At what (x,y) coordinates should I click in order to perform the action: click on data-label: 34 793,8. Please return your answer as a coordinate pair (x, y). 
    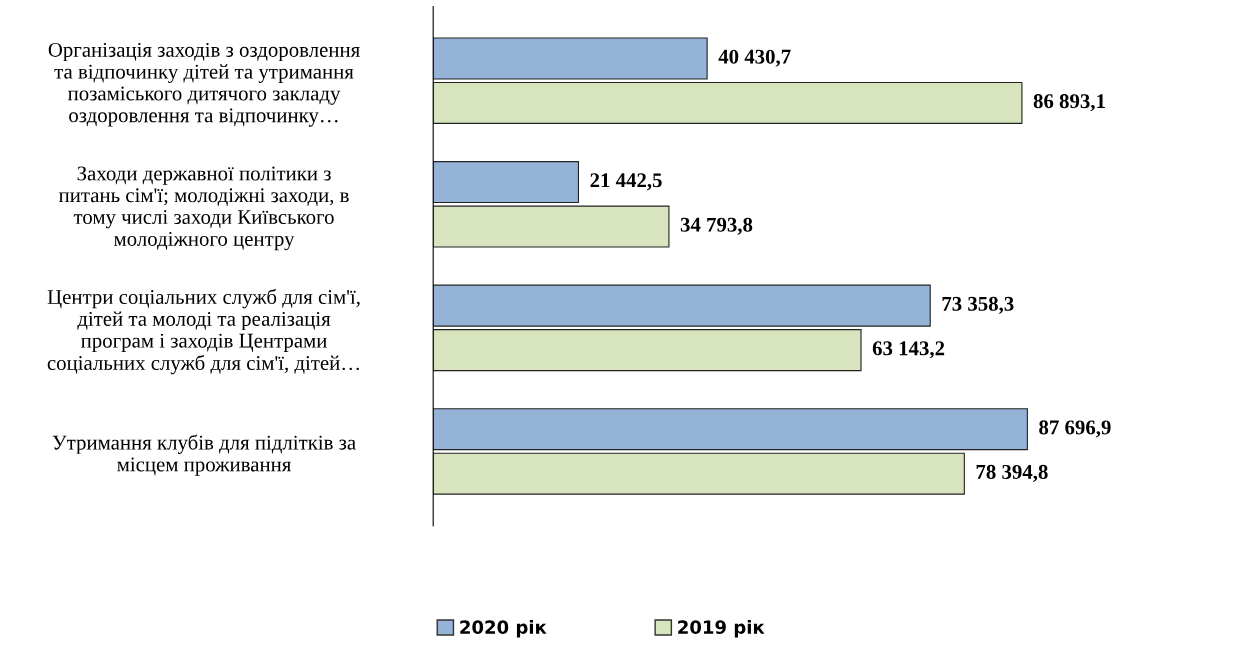
    Looking at the image, I should click on (716, 226).